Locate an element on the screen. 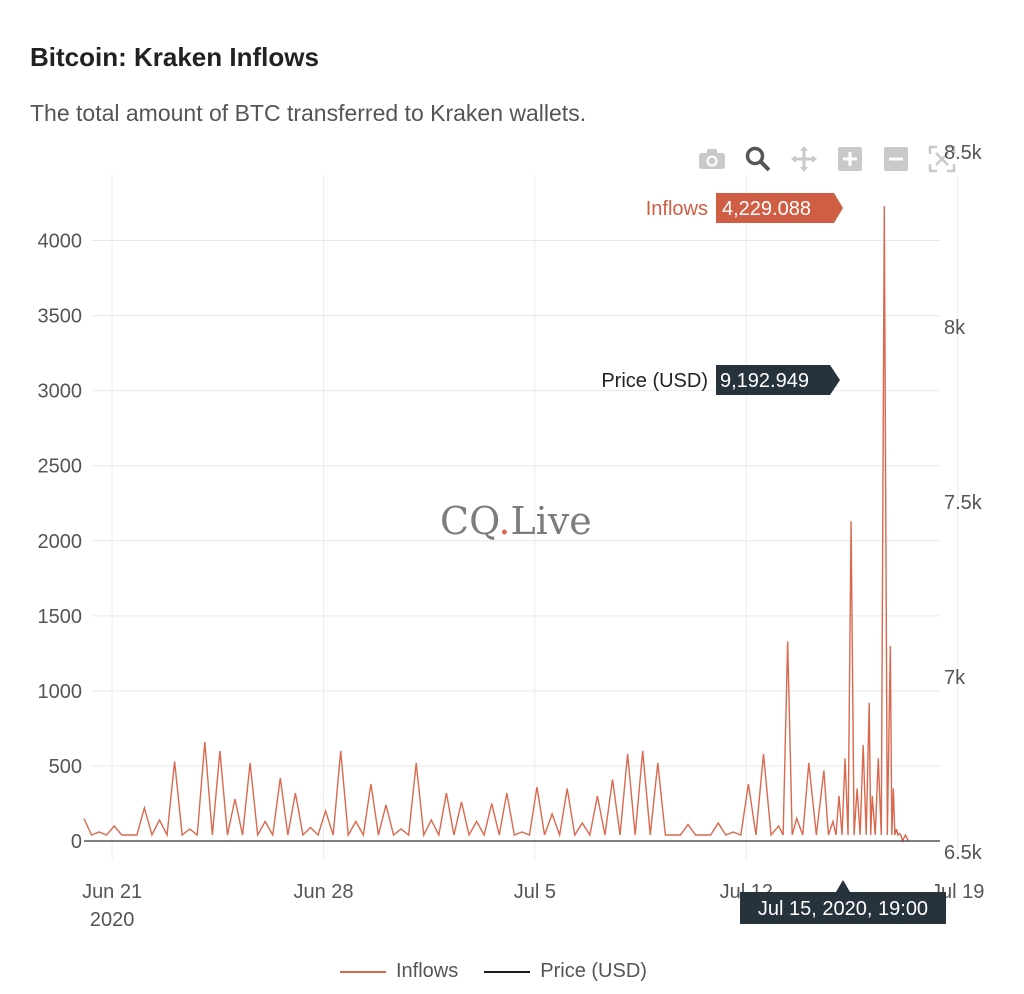 The width and height of the screenshot is (1024, 994). tooltip-x: Jul 15, 2020, 19:00 is located at coordinates (843, 902).